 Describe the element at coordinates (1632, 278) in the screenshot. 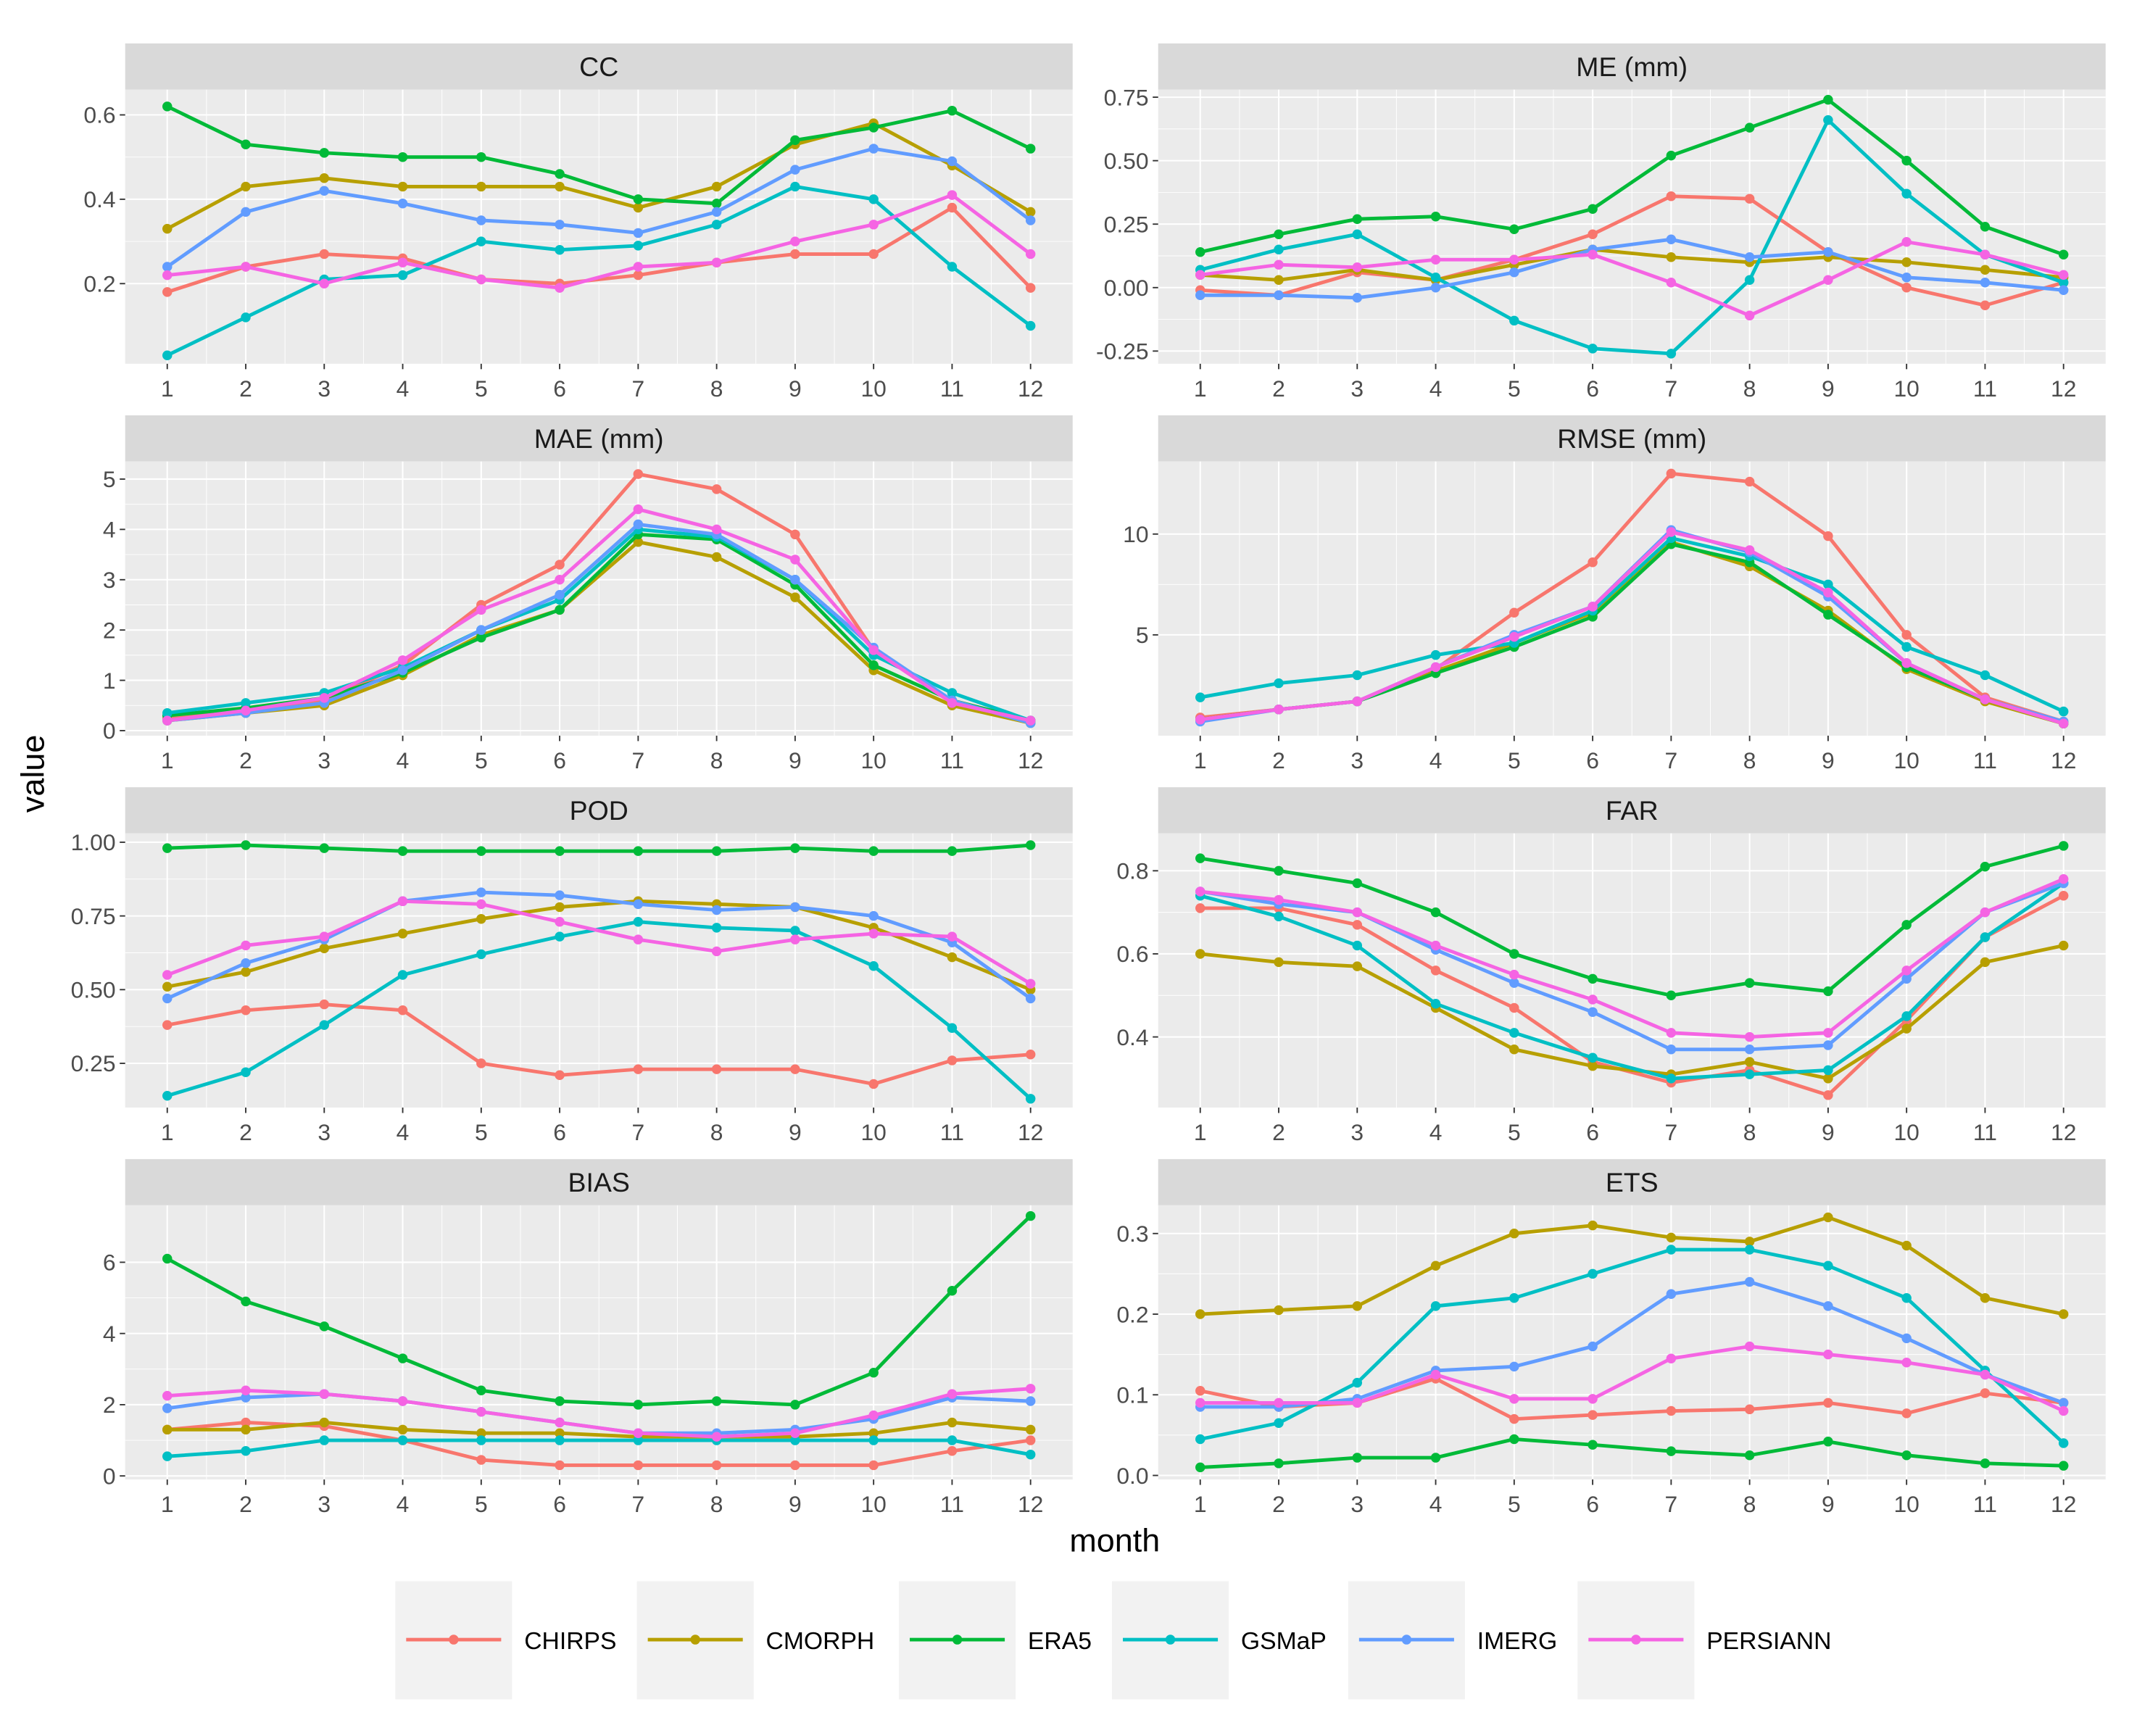

I see `series-persiann` at that location.